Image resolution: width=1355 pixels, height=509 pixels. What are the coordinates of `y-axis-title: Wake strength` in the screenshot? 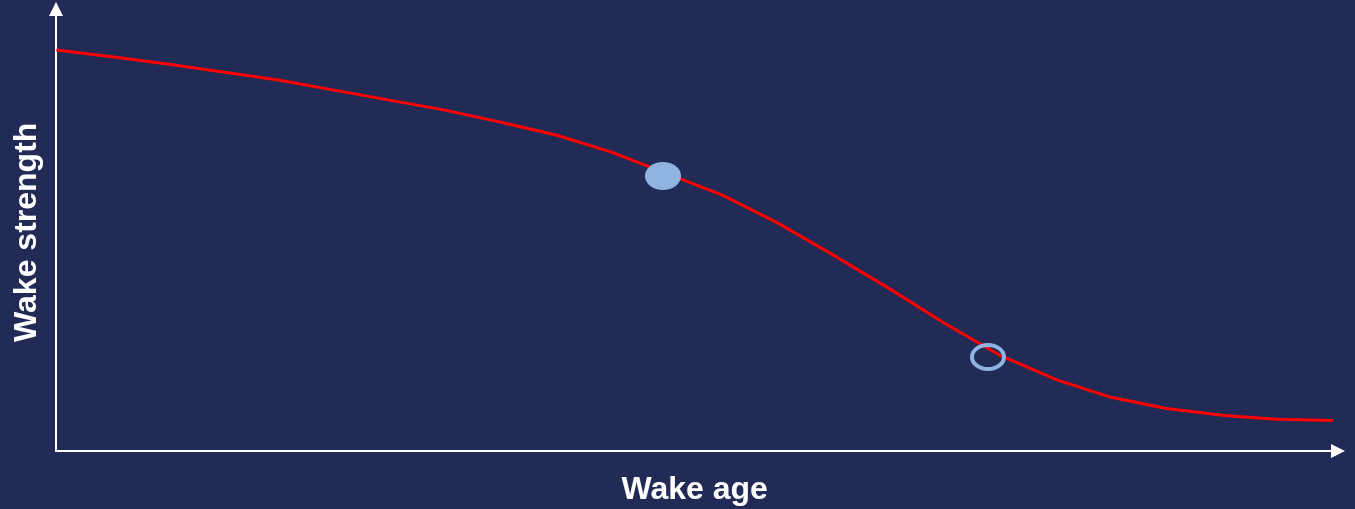 It's located at (25, 232).